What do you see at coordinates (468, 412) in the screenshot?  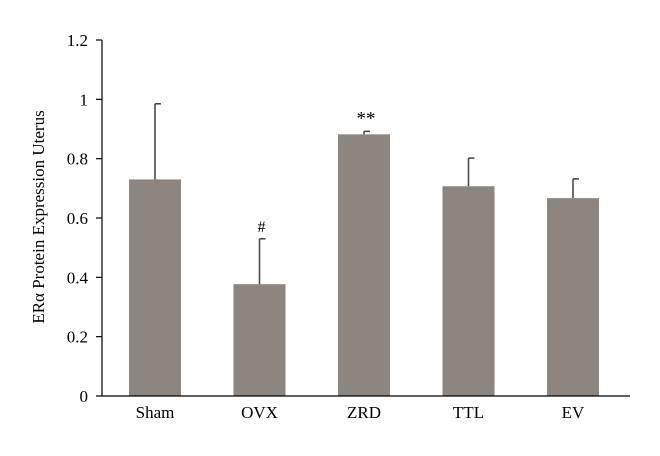 I see `x-tick-label-ttl: TTL` at bounding box center [468, 412].